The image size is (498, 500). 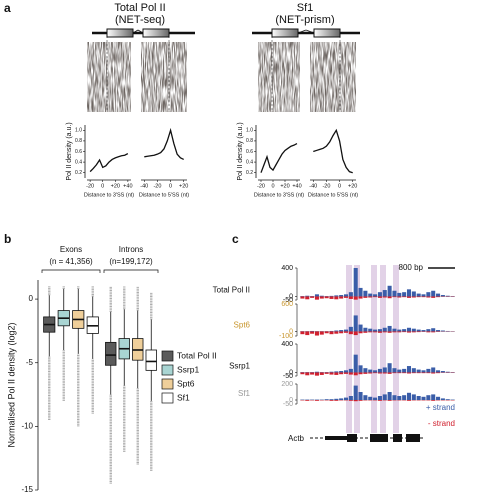 I want to click on legend-label: Sf1, so click(x=183, y=397).